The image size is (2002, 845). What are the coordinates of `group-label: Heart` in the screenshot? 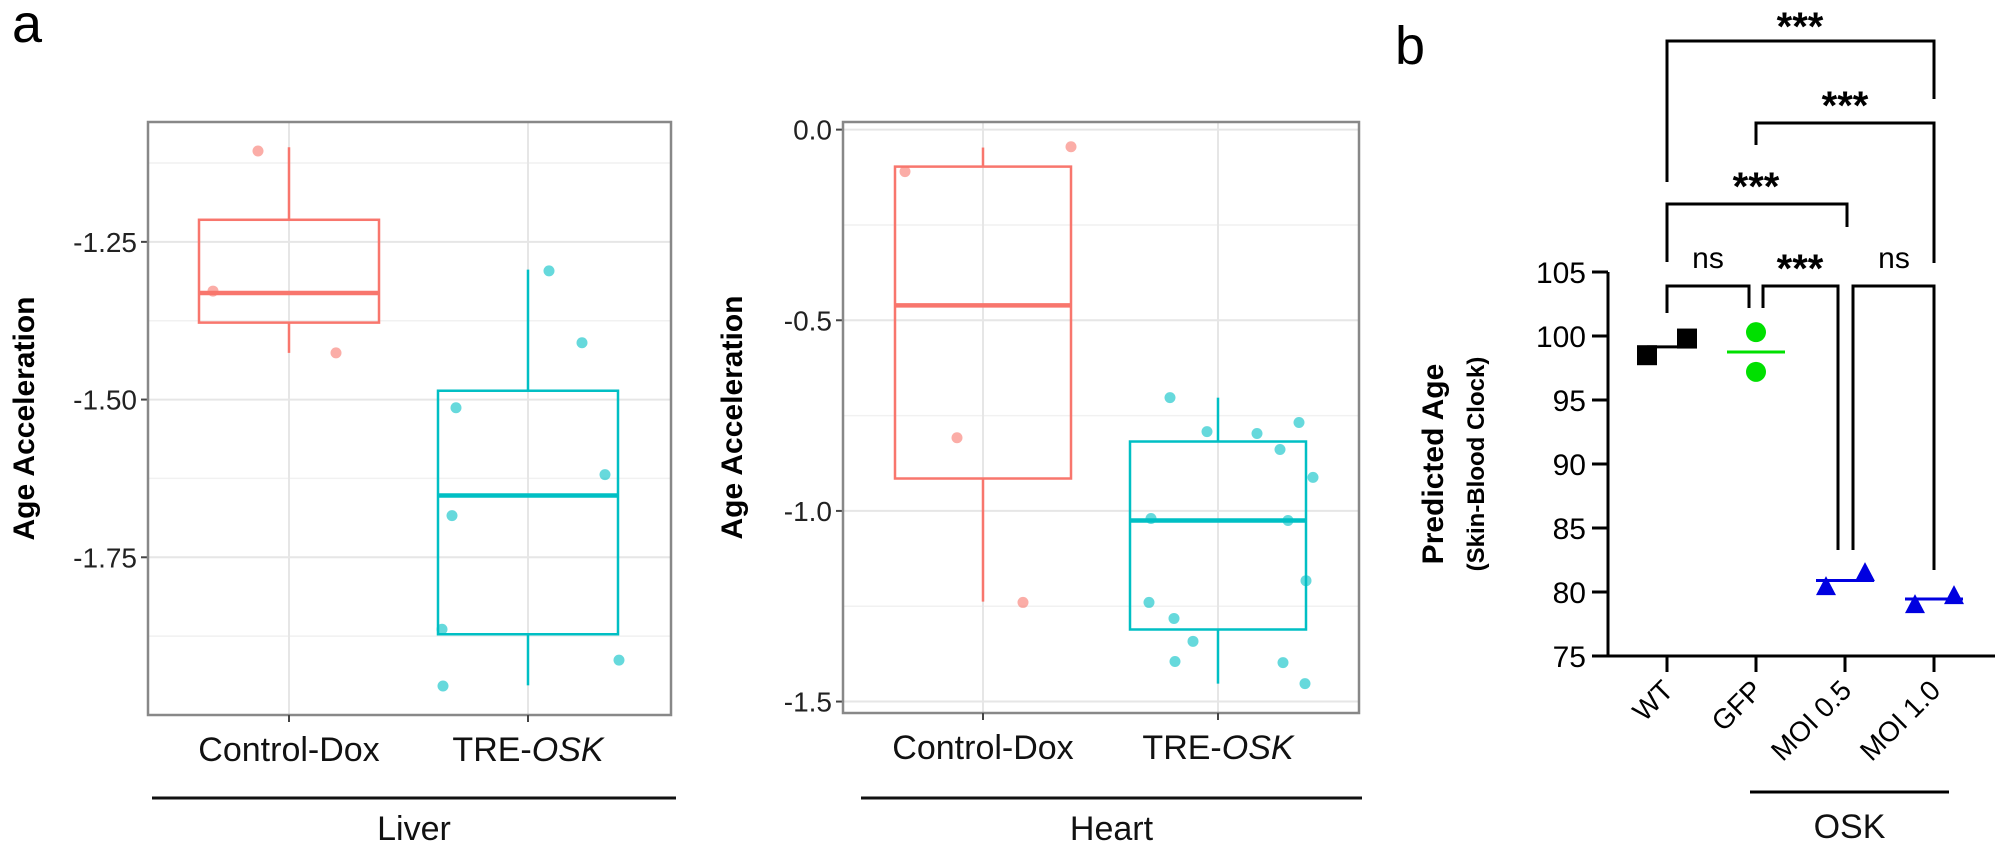 It's located at (1112, 827).